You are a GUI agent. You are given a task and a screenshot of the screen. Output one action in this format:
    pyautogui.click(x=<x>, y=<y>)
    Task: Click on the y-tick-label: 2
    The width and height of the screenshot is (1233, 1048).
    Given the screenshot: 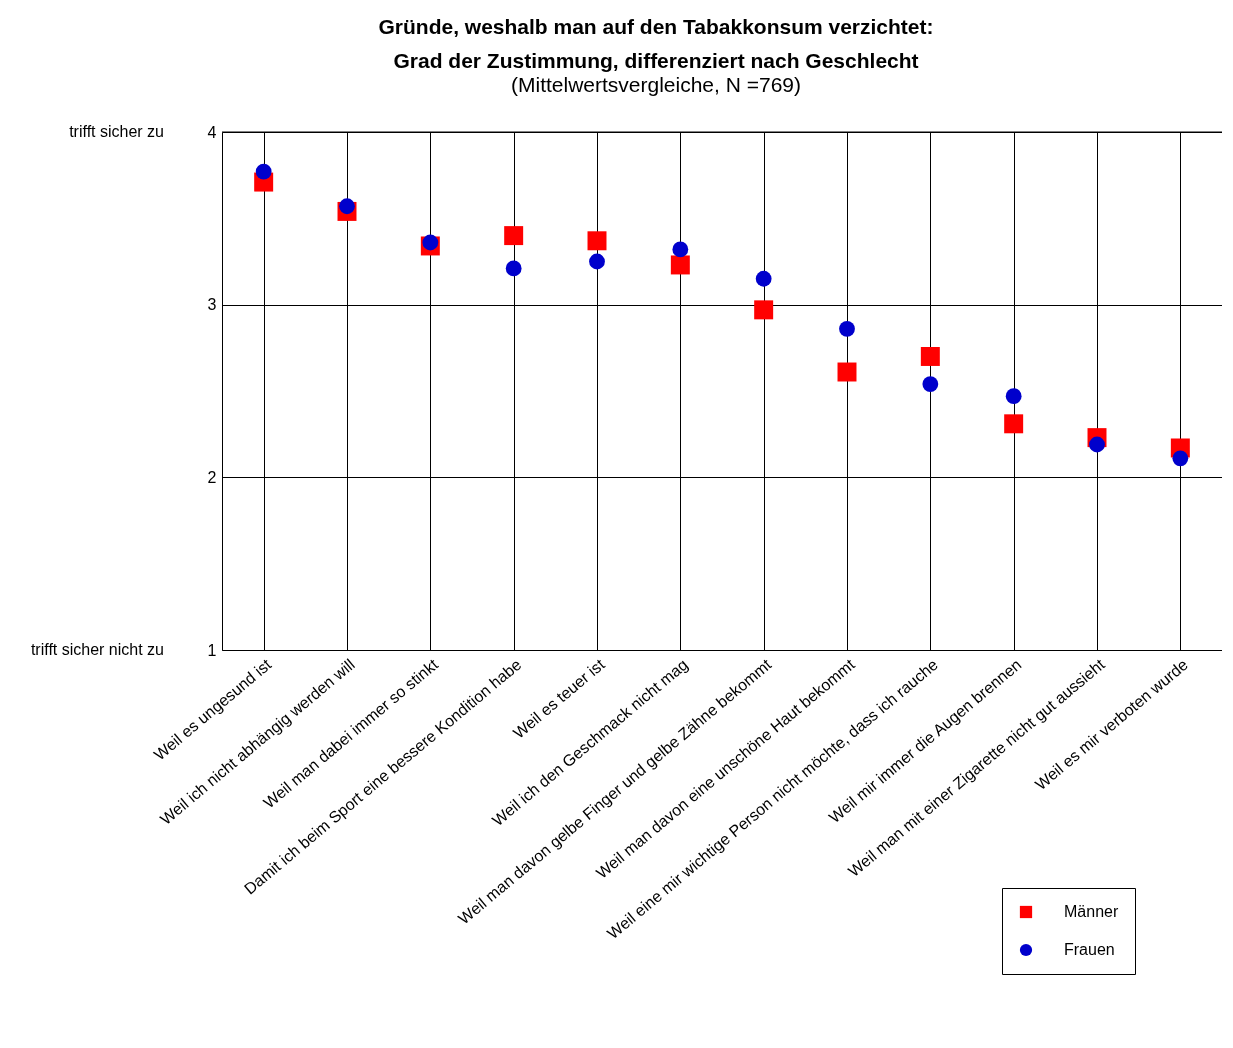 What is the action you would take?
    pyautogui.click(x=212, y=477)
    